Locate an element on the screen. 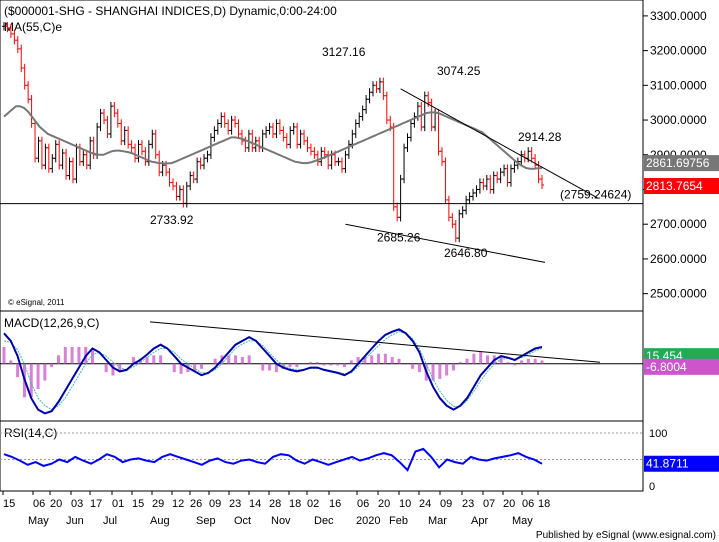  x-day-label: 03 is located at coordinates (77, 504).